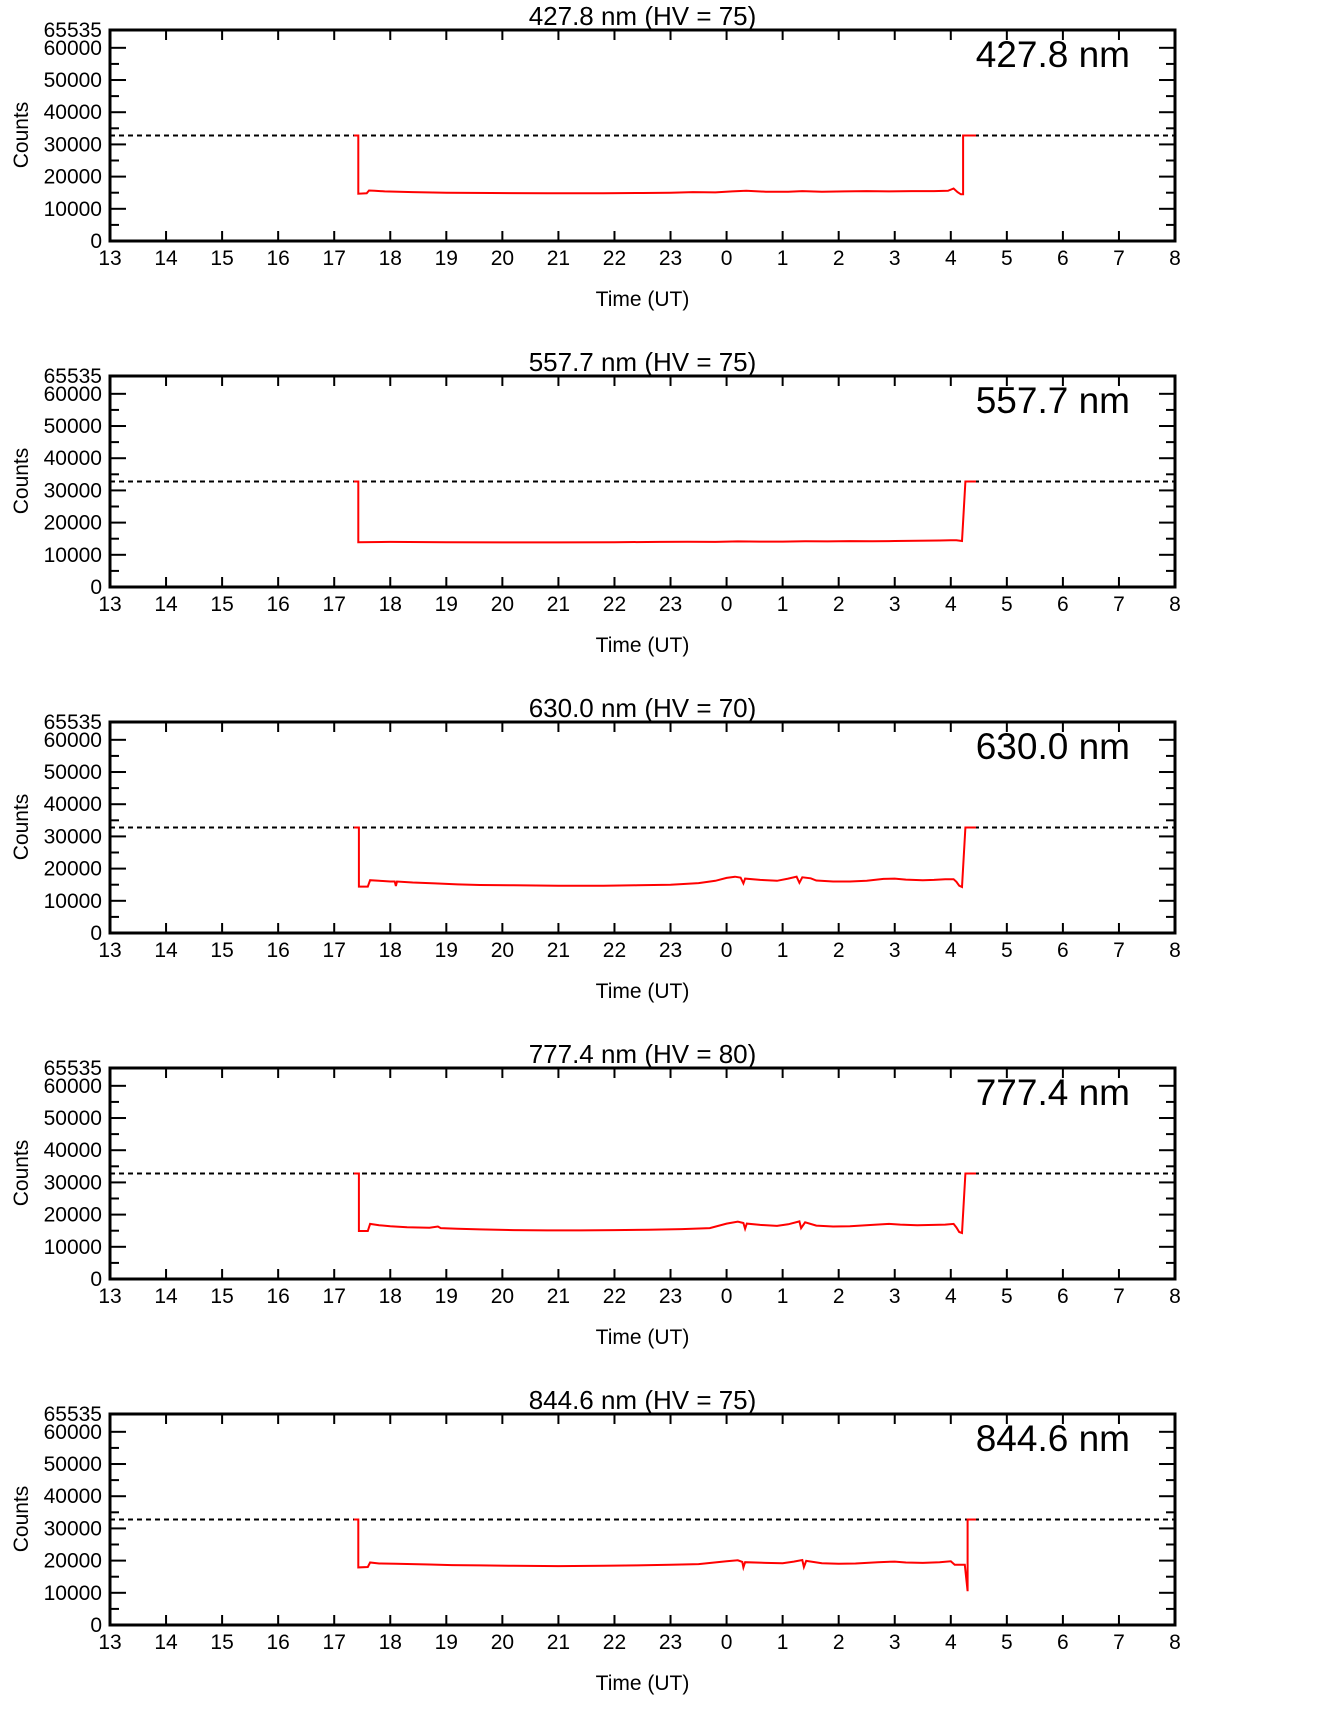 Image resolution: width=1336 pixels, height=1731 pixels. I want to click on chart-title: 630.0 nm (HV = 70), so click(642, 708).